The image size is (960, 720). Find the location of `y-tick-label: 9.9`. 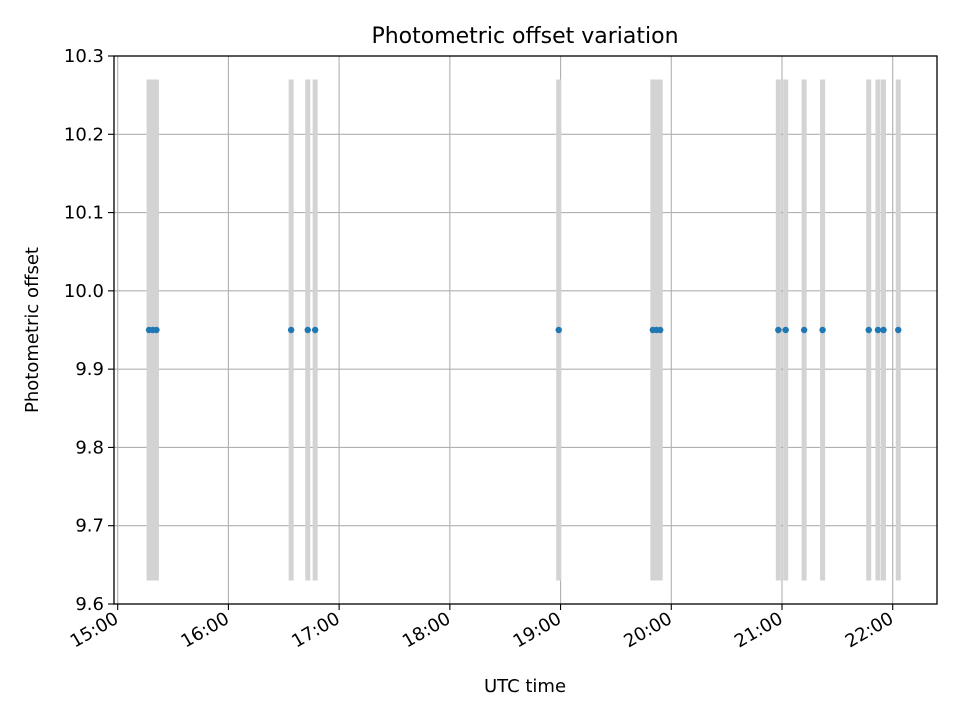

y-tick-label: 9.9 is located at coordinates (89, 369).